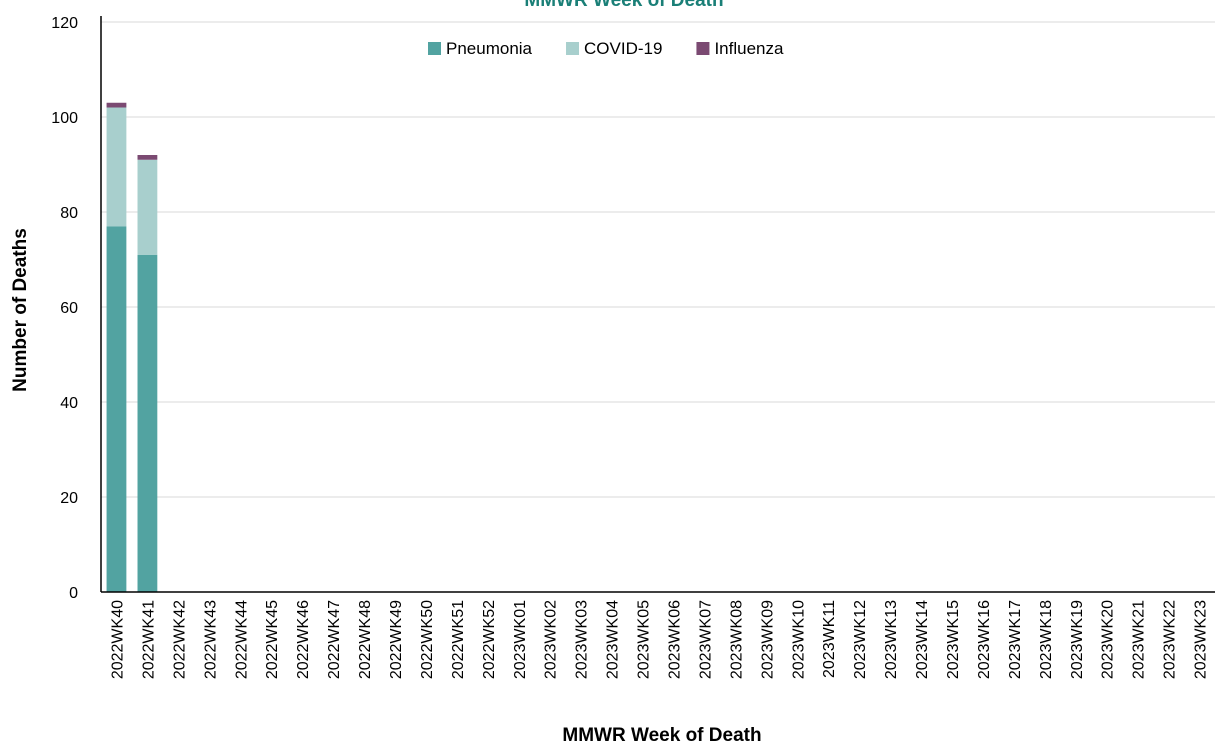 The width and height of the screenshot is (1215, 748). I want to click on y-tick-label: 20, so click(69, 498).